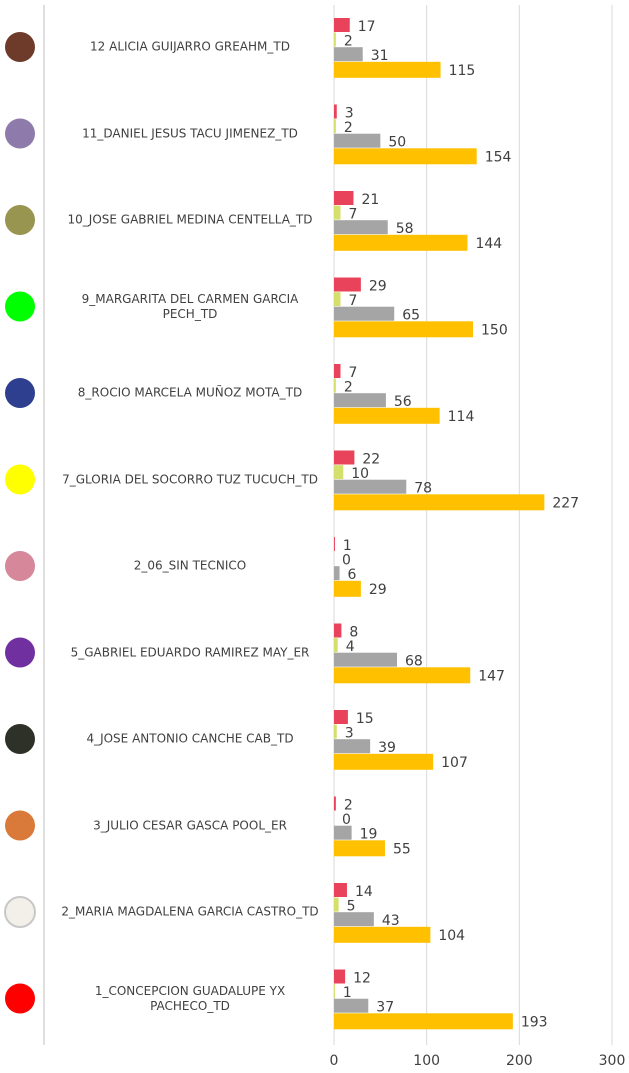 The image size is (629, 1073). I want to click on value-label: 56, so click(403, 402).